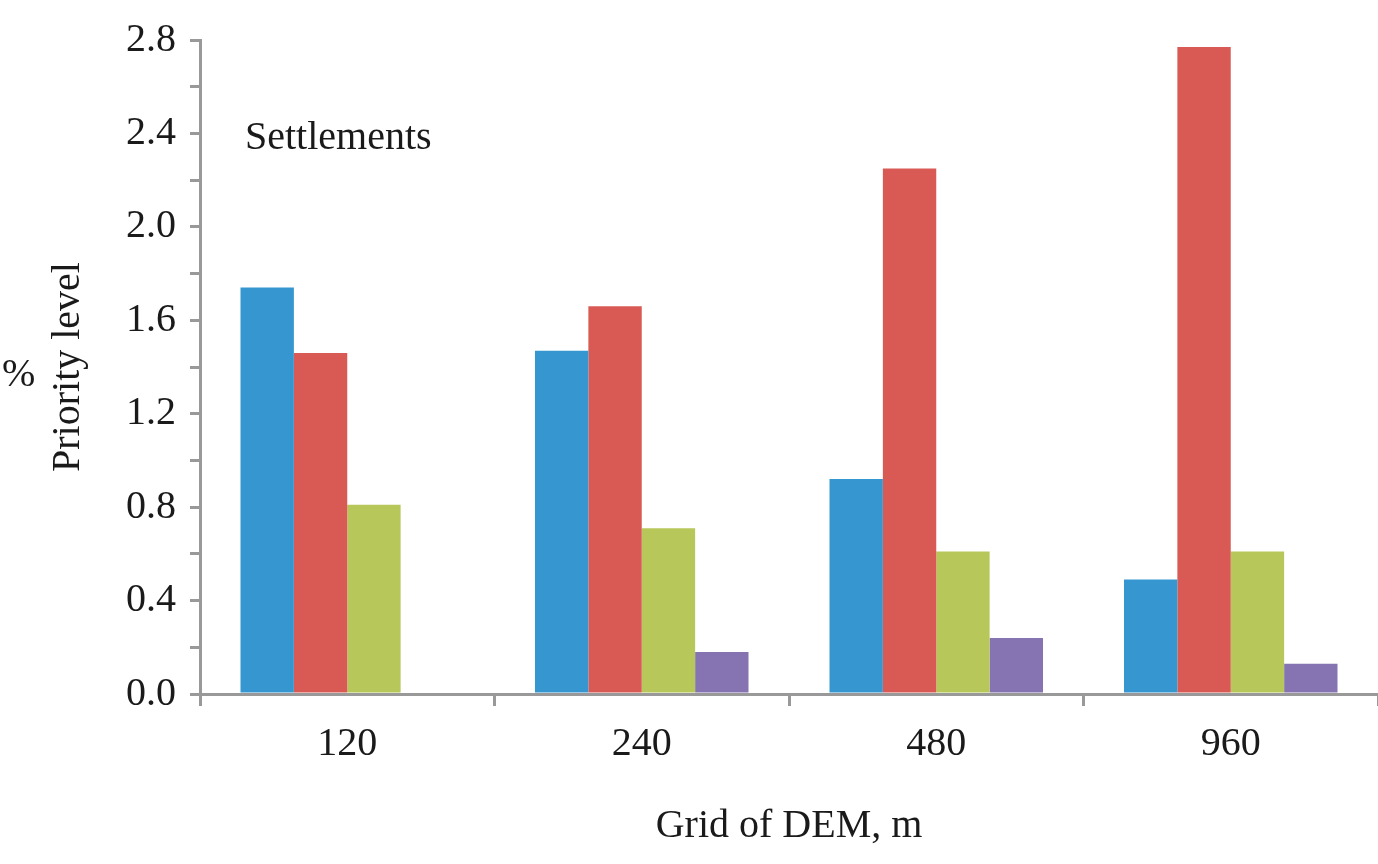  I want to click on x-axis-title: Grid of DEM, m, so click(789, 823).